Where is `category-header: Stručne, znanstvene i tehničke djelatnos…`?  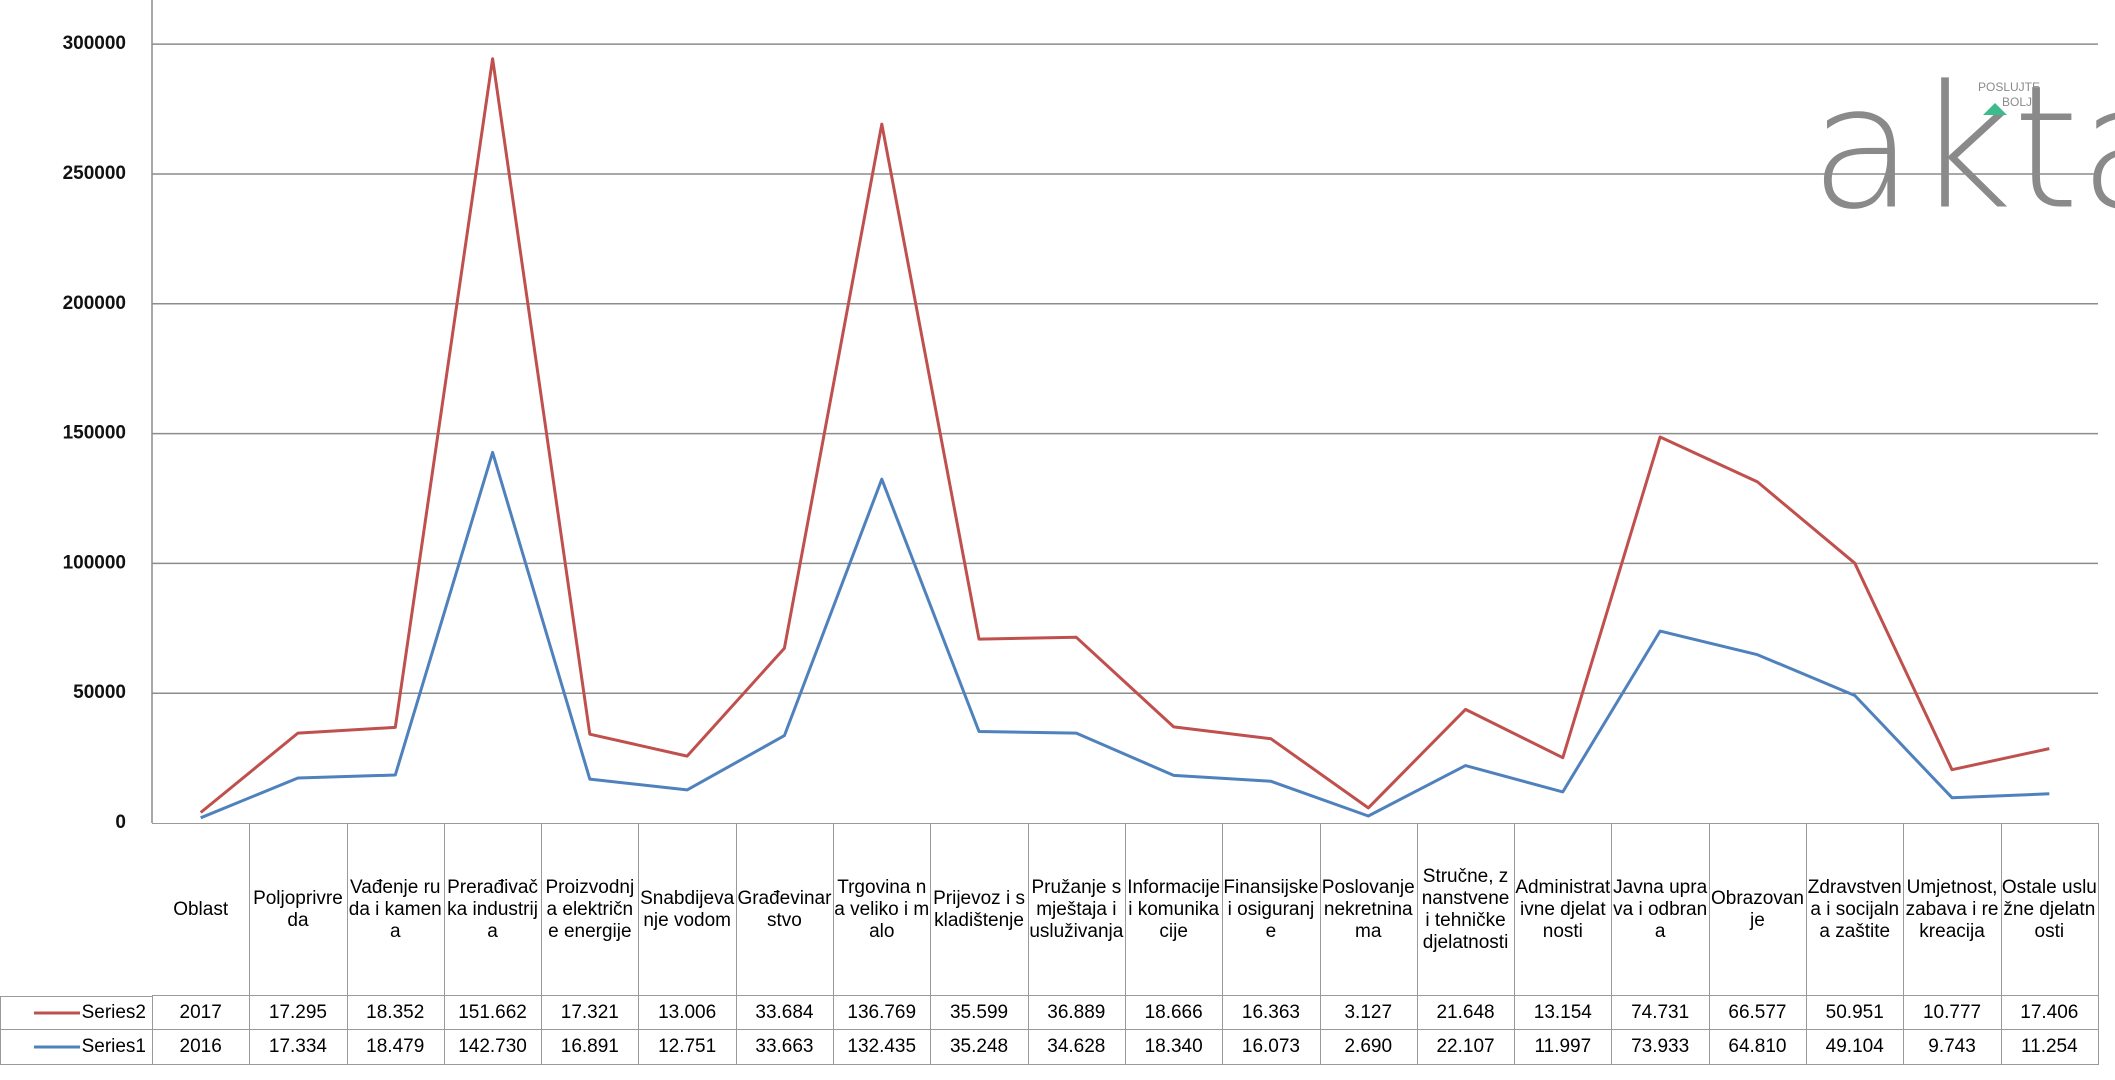 category-header: Stručne, znanstvene i tehničke djelatnos… is located at coordinates (1466, 909).